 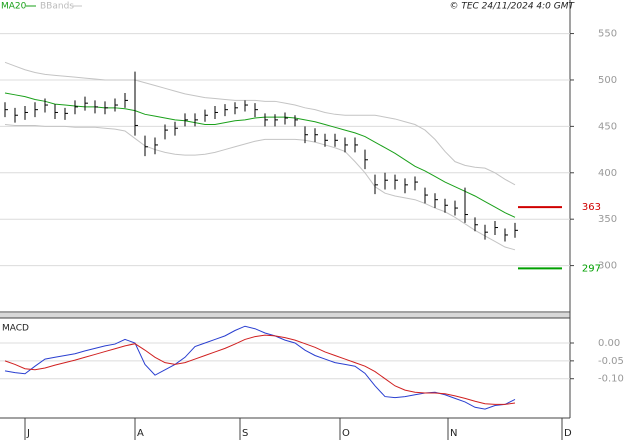 What do you see at coordinates (140, 433) in the screenshot?
I see `x-tick-label: A` at bounding box center [140, 433].